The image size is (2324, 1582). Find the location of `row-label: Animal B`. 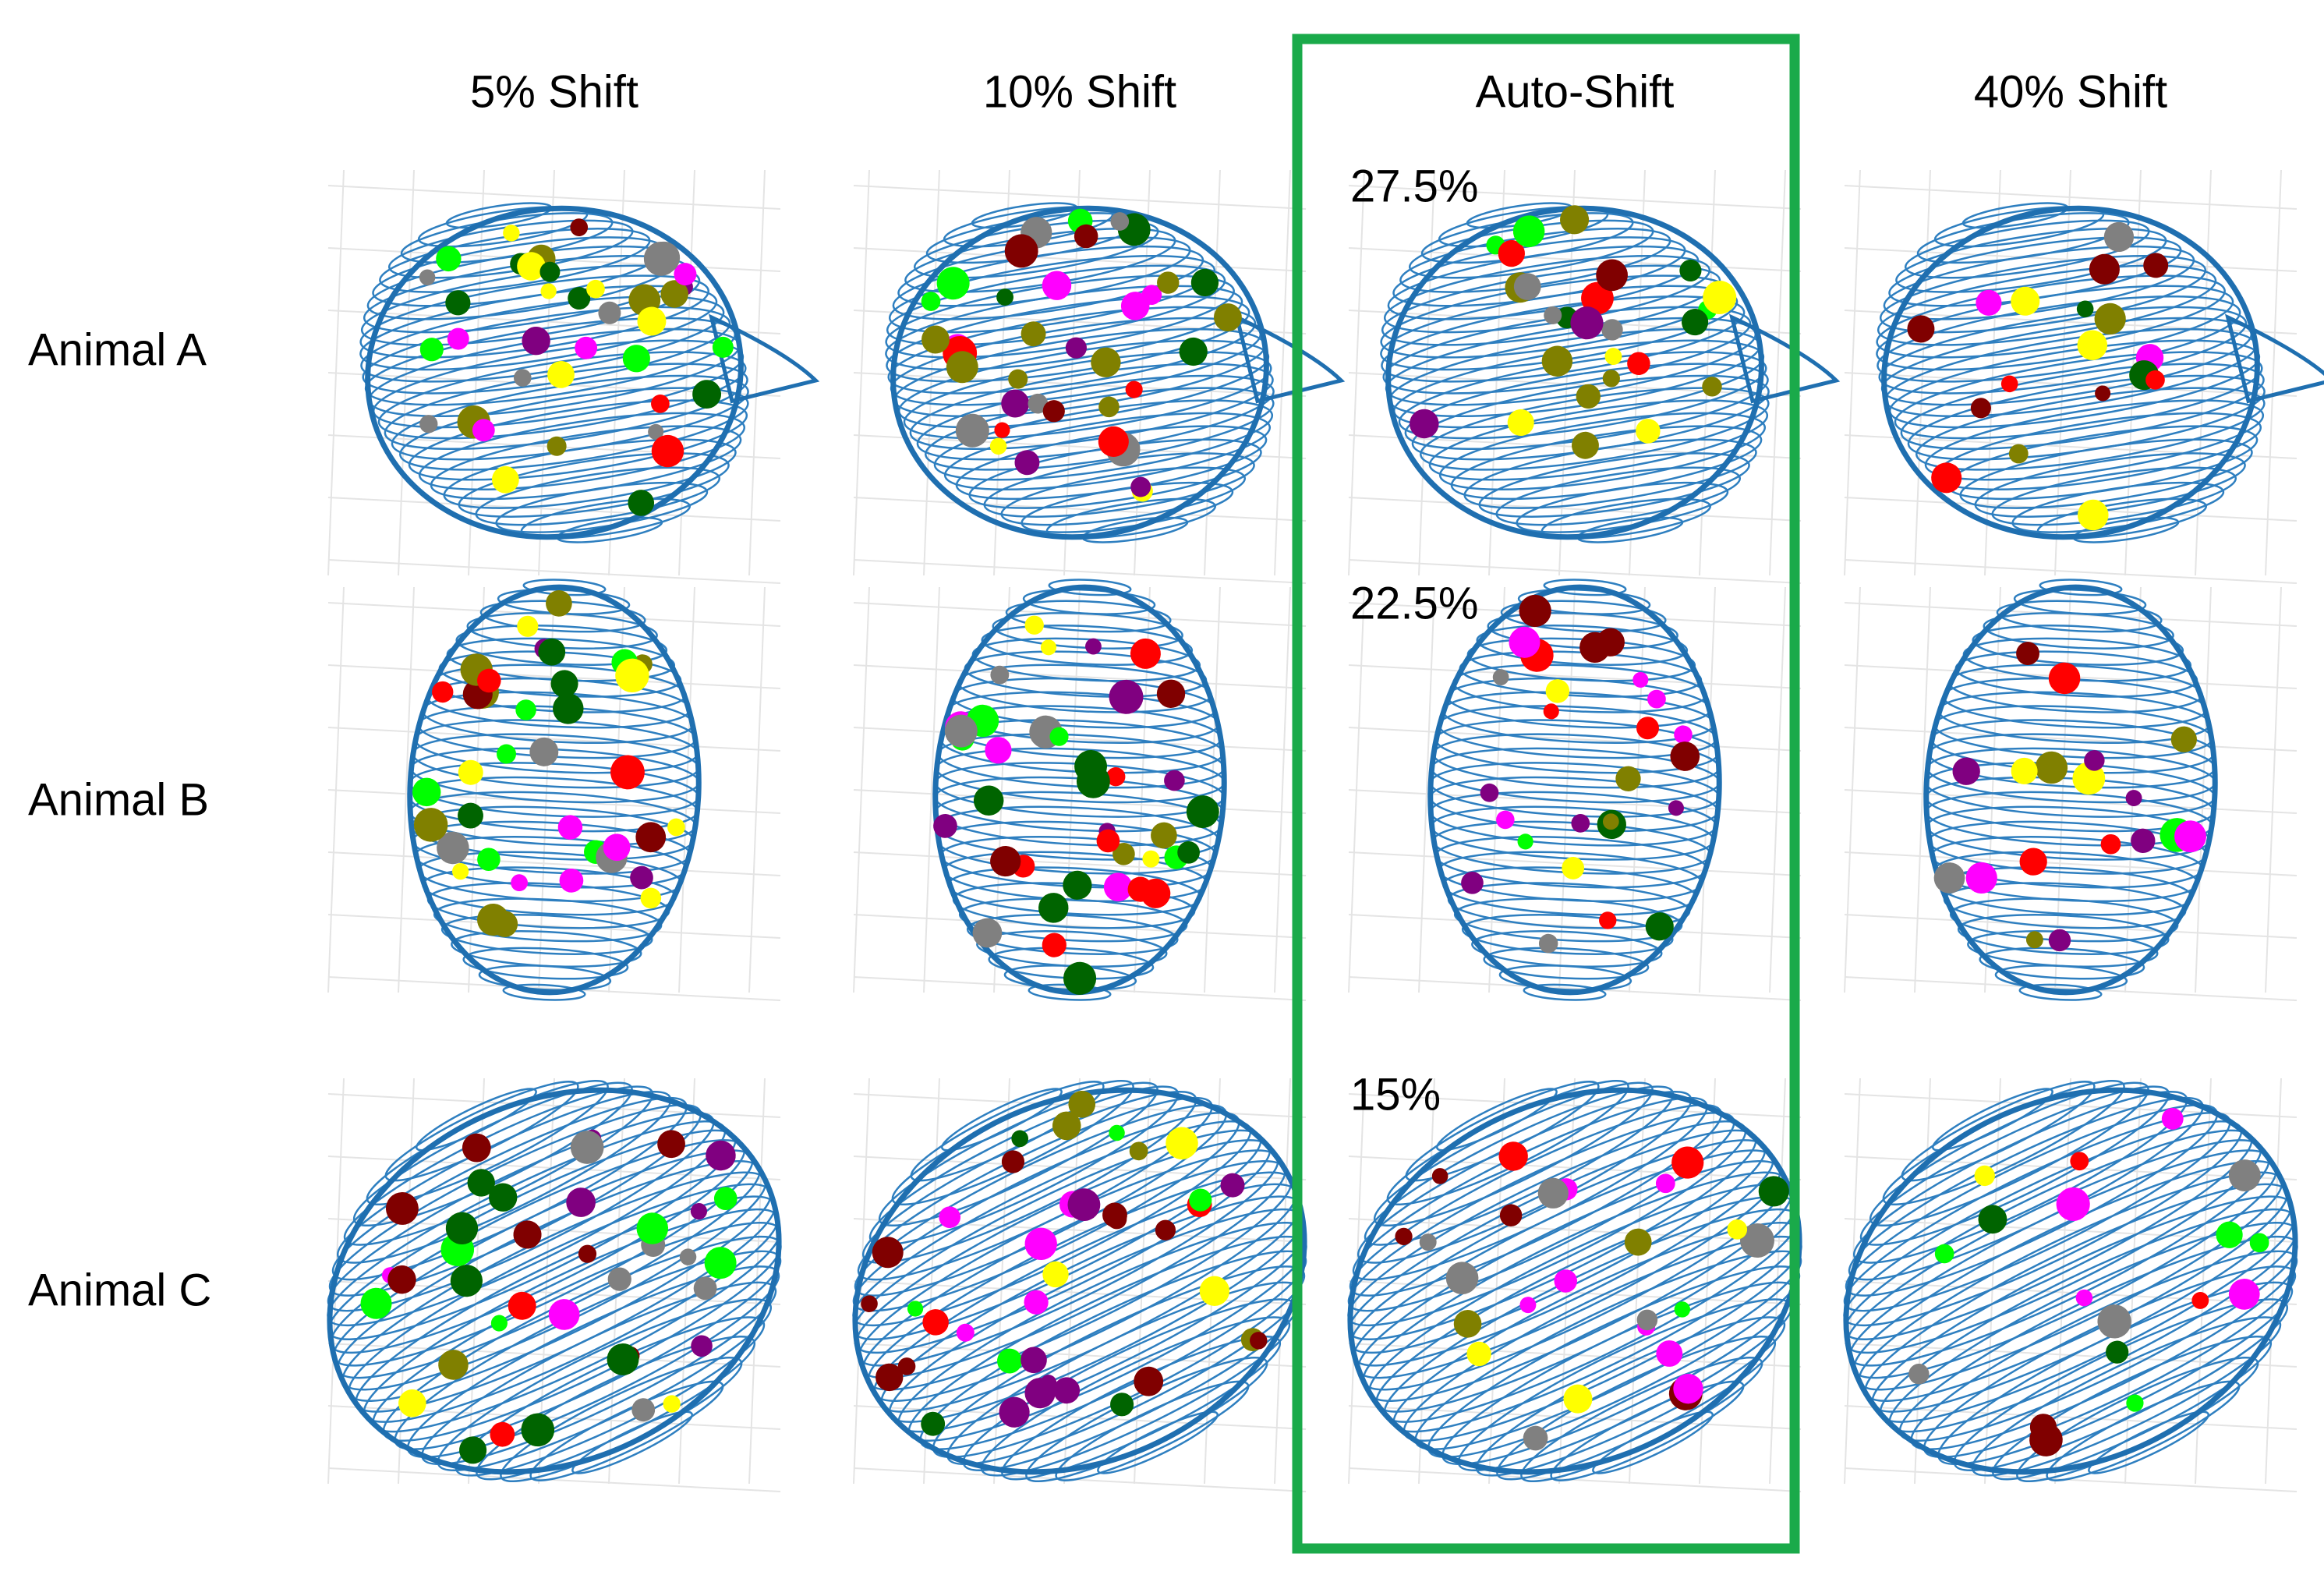

row-label: Animal B is located at coordinates (118, 799).